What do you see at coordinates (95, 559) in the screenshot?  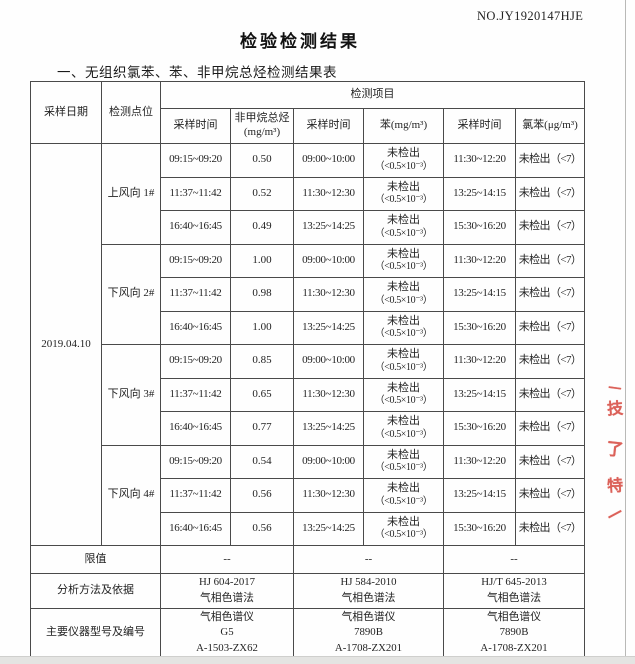 I see `limit-label: 限值` at bounding box center [95, 559].